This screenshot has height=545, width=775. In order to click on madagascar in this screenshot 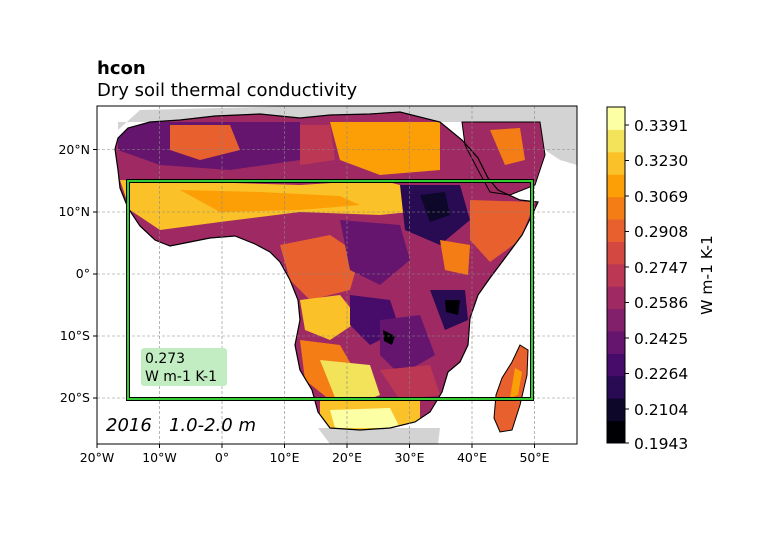, I will do `click(511, 388)`.